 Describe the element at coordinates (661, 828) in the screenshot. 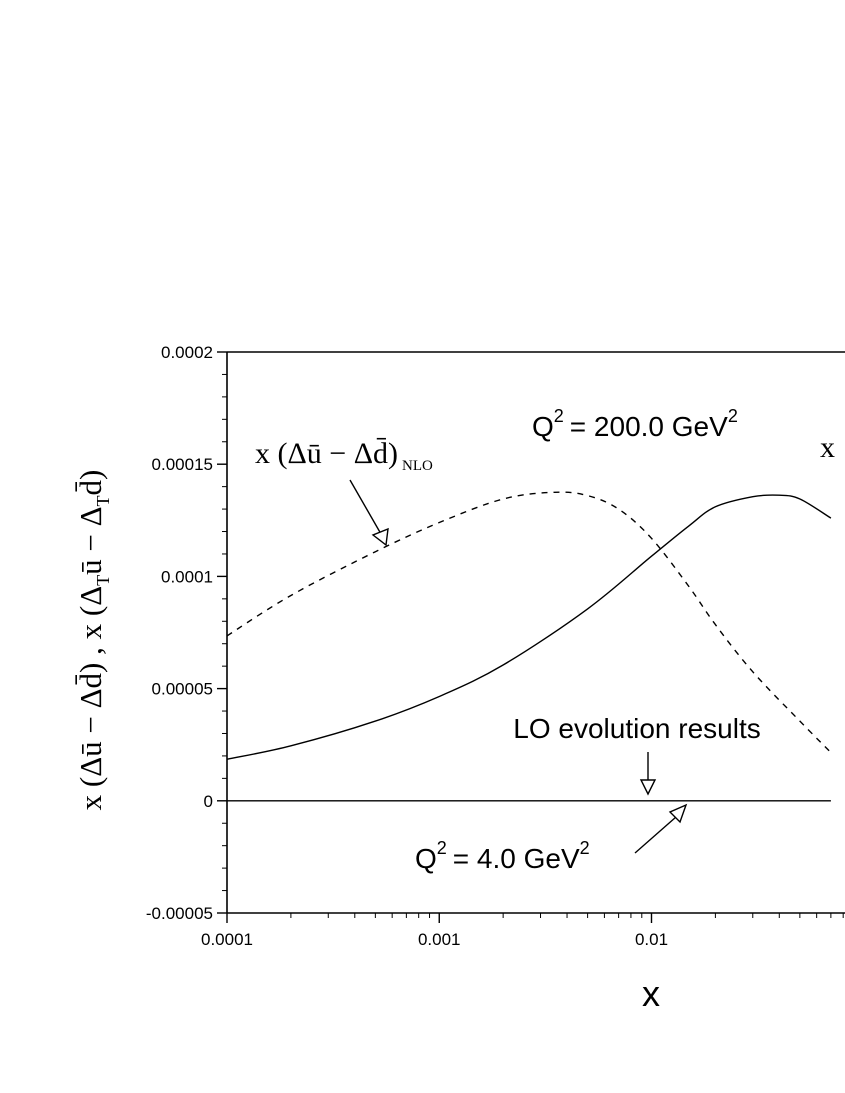

I see `q2-low-arrow` at that location.